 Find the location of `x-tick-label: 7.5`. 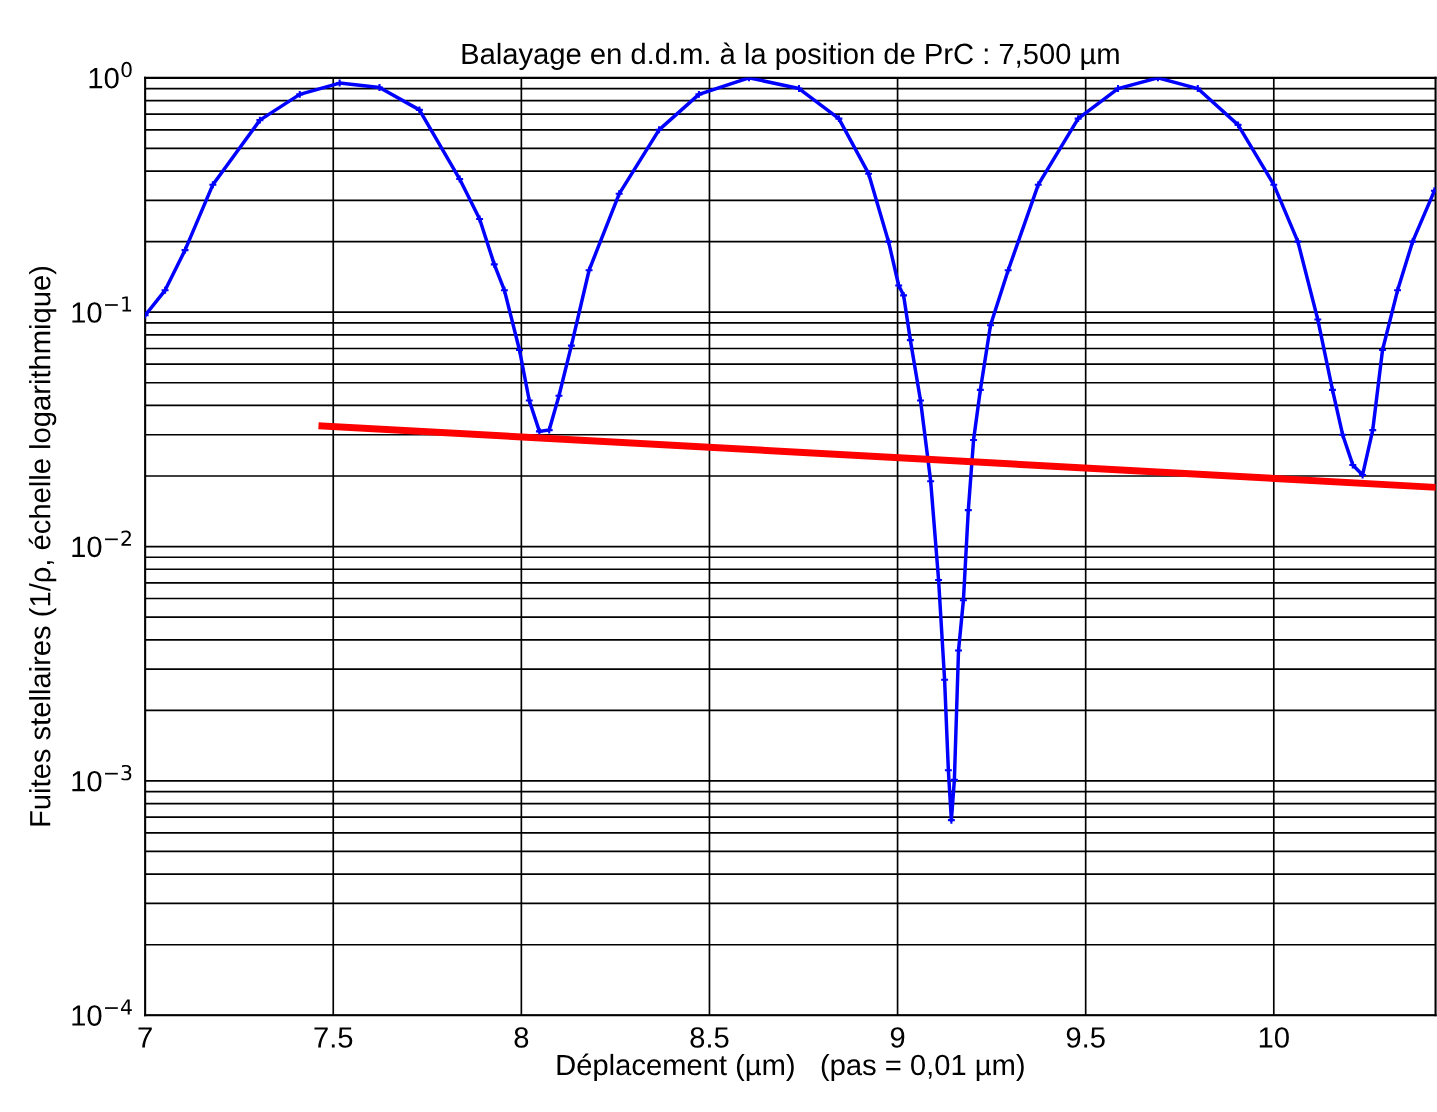

x-tick-label: 7.5 is located at coordinates (333, 1037).